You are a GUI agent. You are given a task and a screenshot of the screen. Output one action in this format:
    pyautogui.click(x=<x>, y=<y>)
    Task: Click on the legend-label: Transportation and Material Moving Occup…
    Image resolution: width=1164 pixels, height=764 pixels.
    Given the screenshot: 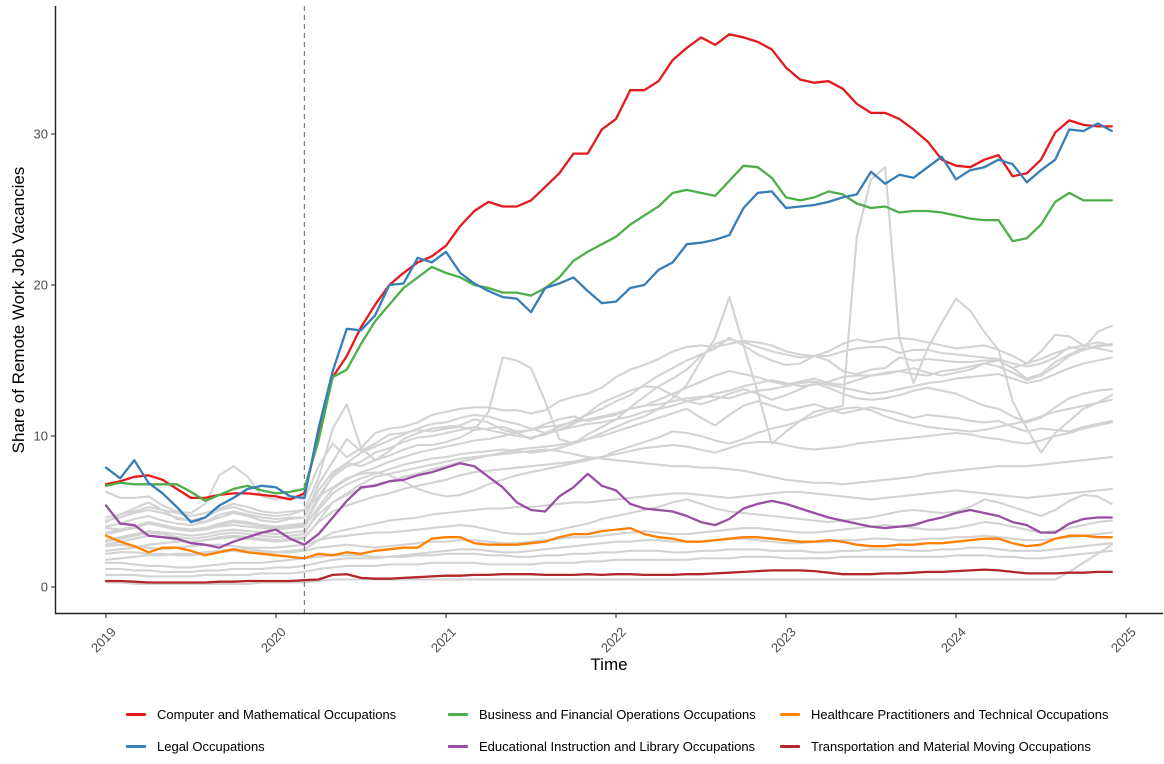 What is the action you would take?
    pyautogui.click(x=951, y=746)
    